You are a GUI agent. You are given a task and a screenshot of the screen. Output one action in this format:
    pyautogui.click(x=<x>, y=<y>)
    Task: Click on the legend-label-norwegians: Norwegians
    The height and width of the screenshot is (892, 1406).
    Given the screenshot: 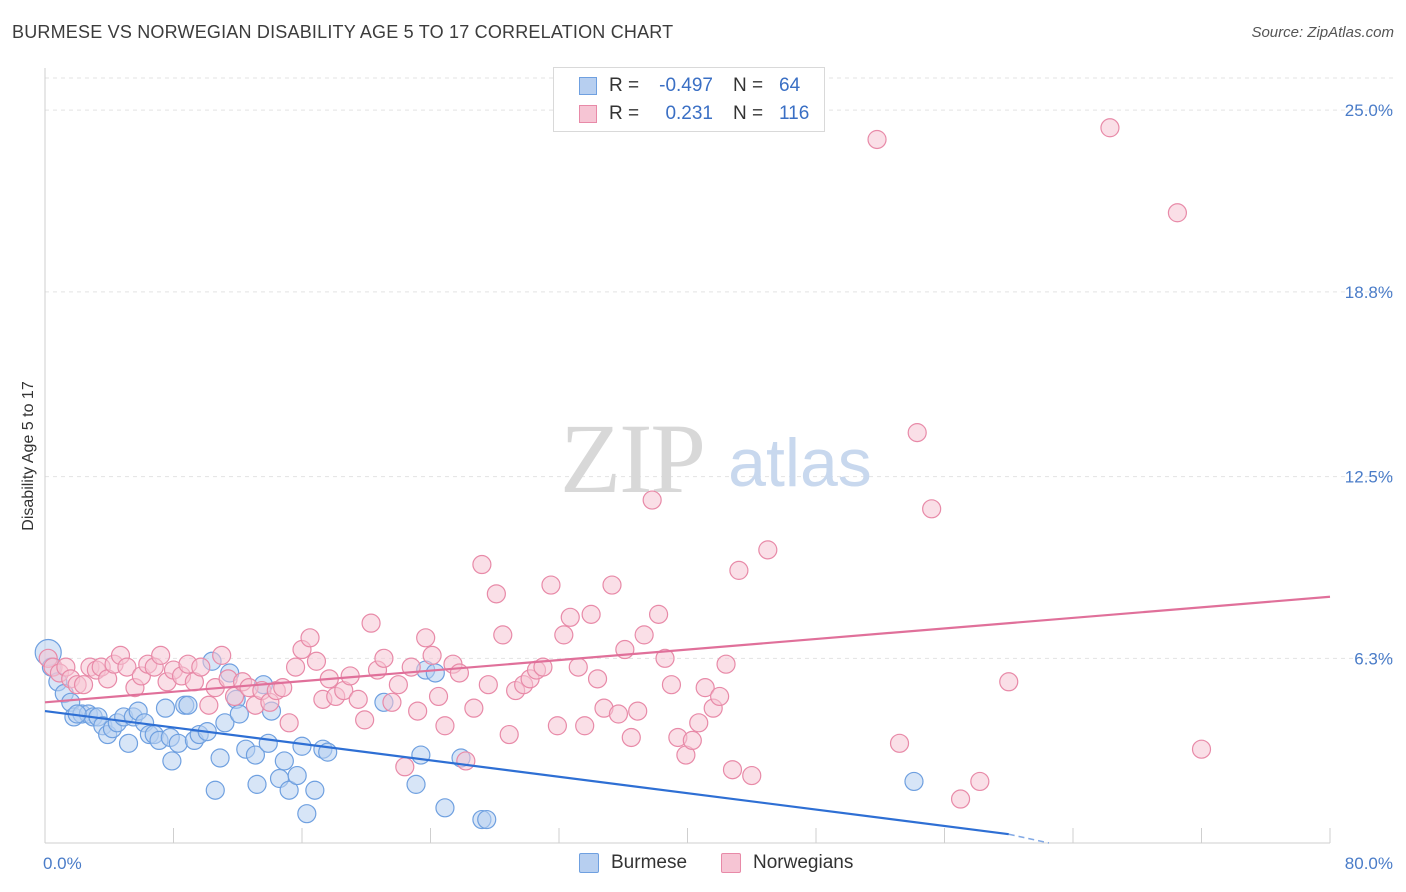 What is the action you would take?
    pyautogui.click(x=803, y=862)
    